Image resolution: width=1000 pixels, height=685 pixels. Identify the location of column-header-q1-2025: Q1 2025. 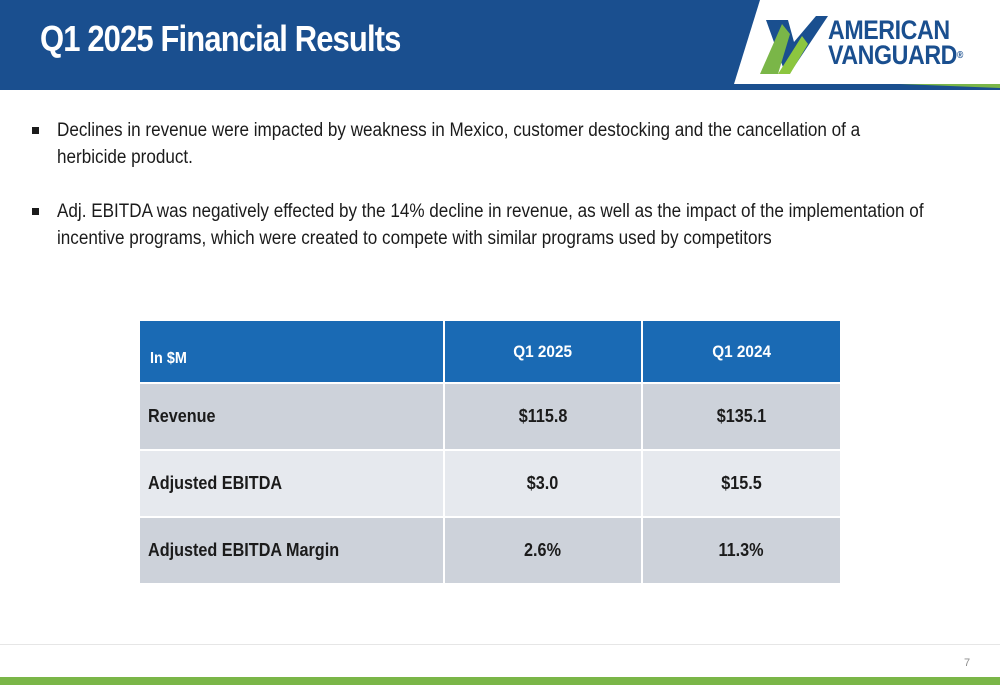
(543, 352).